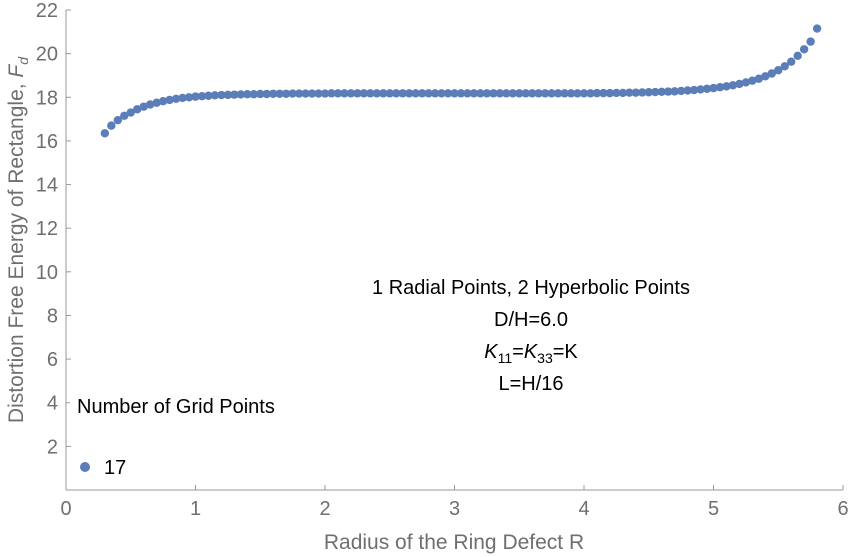  Describe the element at coordinates (176, 407) in the screenshot. I see `legend-title: Number of Grid Points` at that location.